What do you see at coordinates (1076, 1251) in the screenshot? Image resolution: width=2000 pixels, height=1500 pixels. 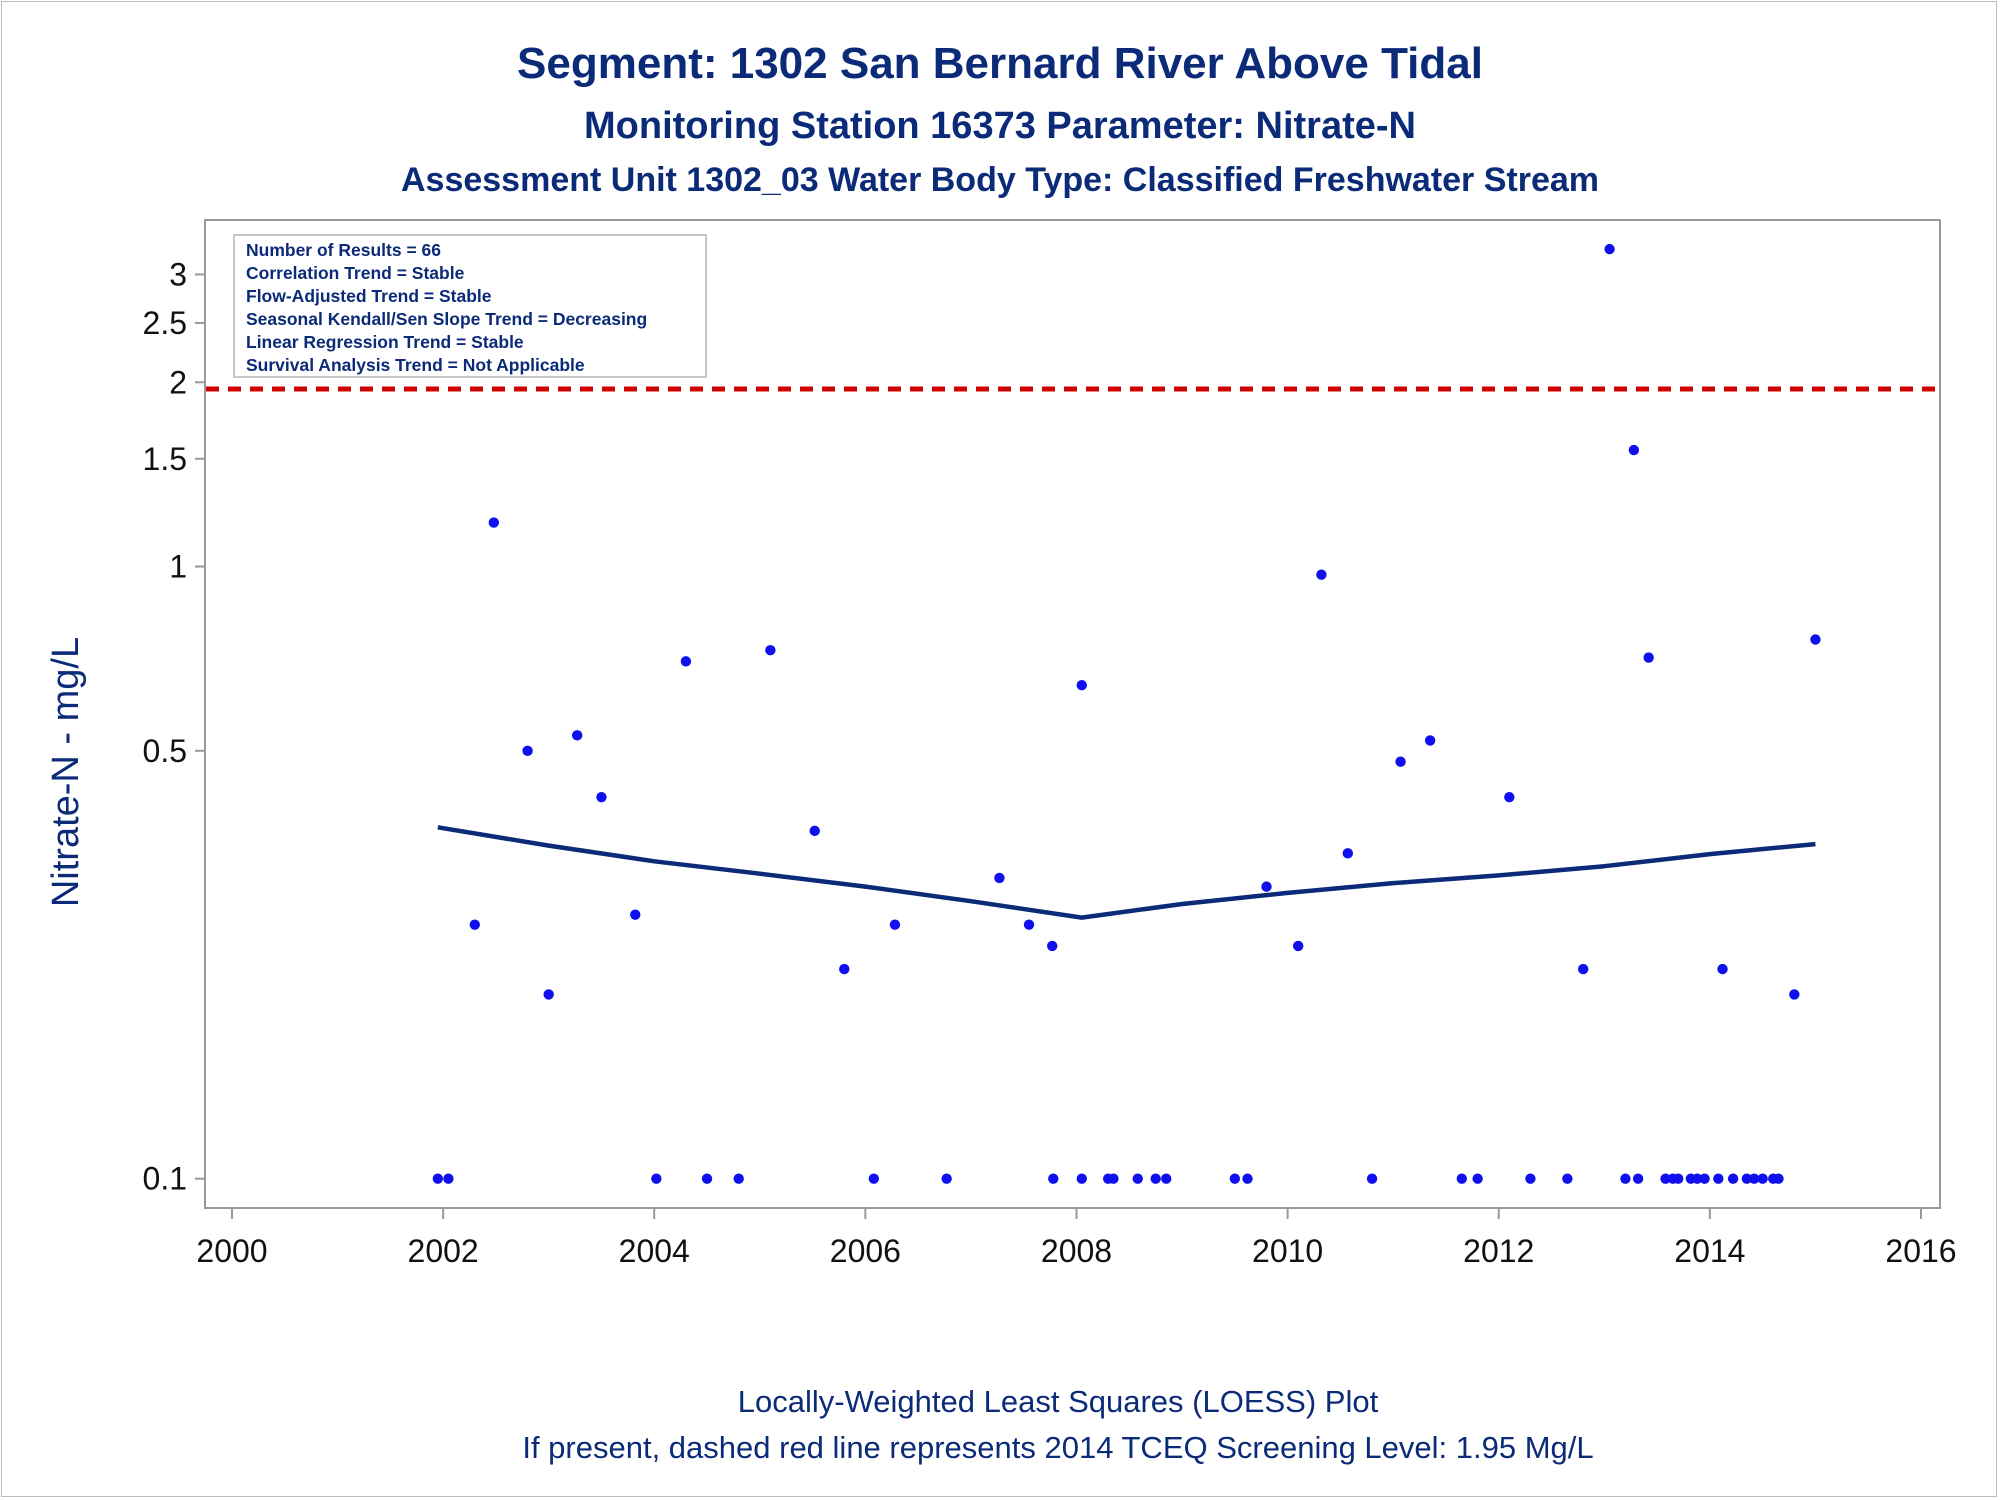 I see `x-tick-label: 2008` at bounding box center [1076, 1251].